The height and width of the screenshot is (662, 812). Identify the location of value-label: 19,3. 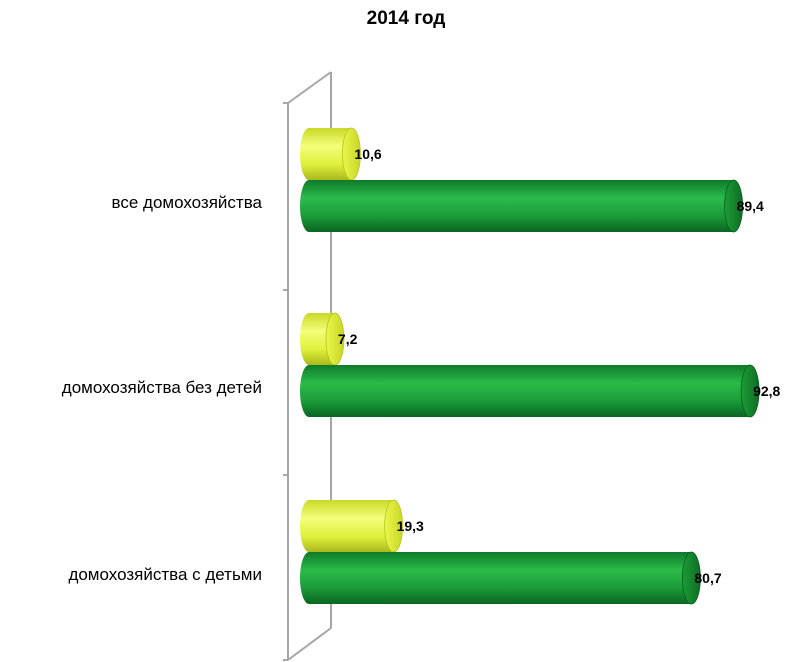
(410, 526).